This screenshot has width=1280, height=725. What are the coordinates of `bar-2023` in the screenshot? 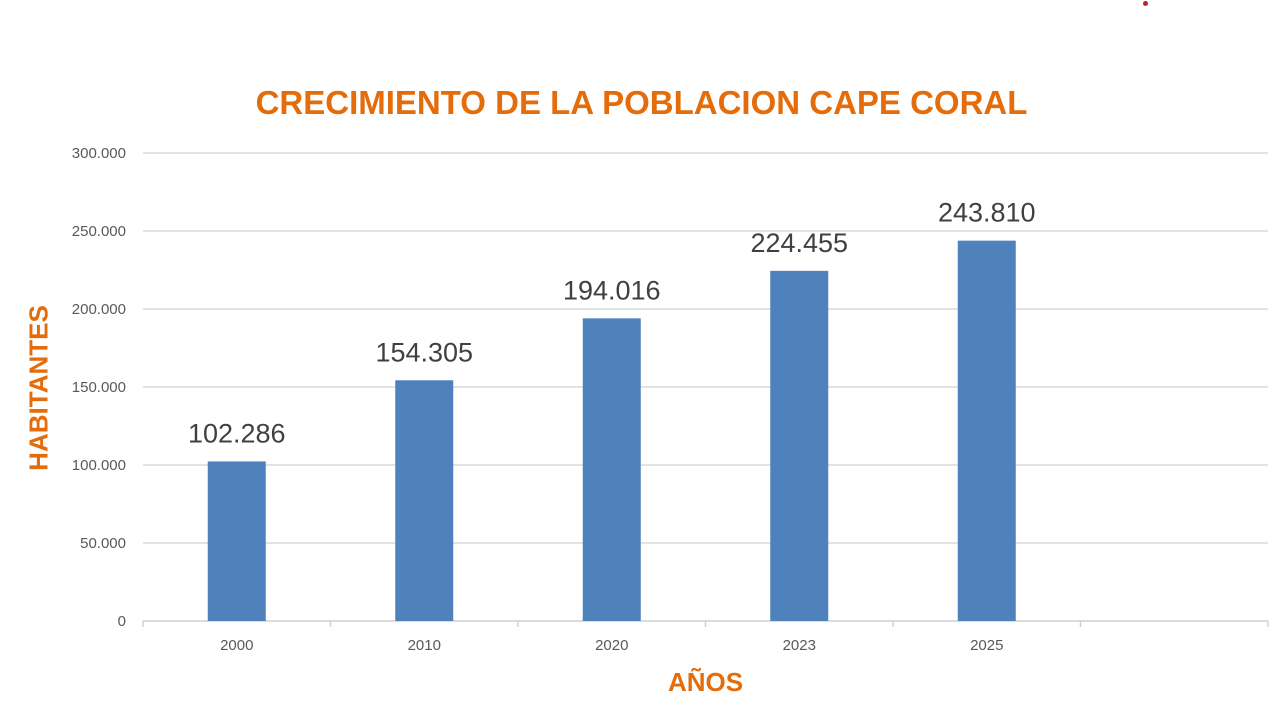 It's located at (799, 445).